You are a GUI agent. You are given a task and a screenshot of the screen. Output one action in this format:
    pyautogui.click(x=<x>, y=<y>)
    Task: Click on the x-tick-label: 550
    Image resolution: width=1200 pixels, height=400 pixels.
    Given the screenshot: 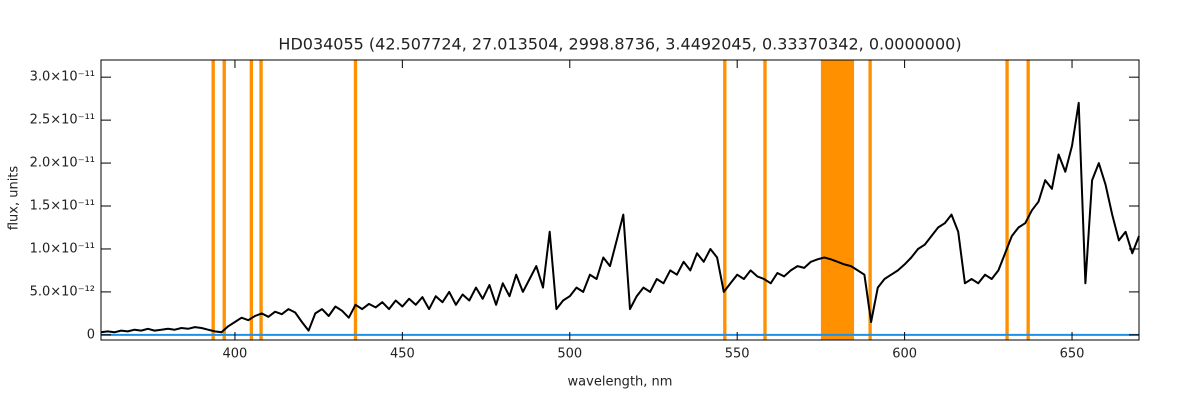 What is the action you would take?
    pyautogui.click(x=737, y=354)
    